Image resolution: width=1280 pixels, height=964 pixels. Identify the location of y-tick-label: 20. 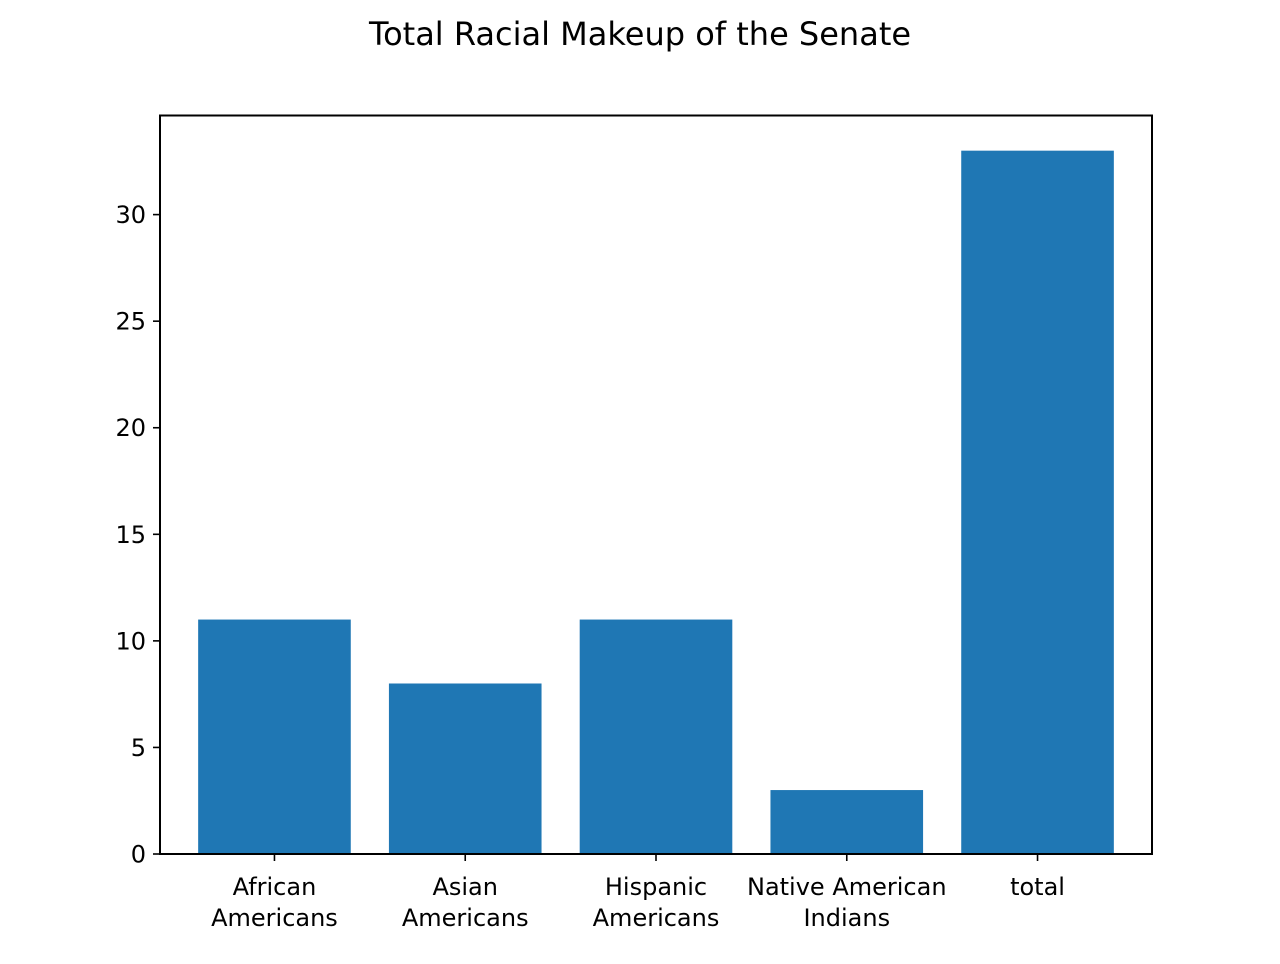
(130, 428).